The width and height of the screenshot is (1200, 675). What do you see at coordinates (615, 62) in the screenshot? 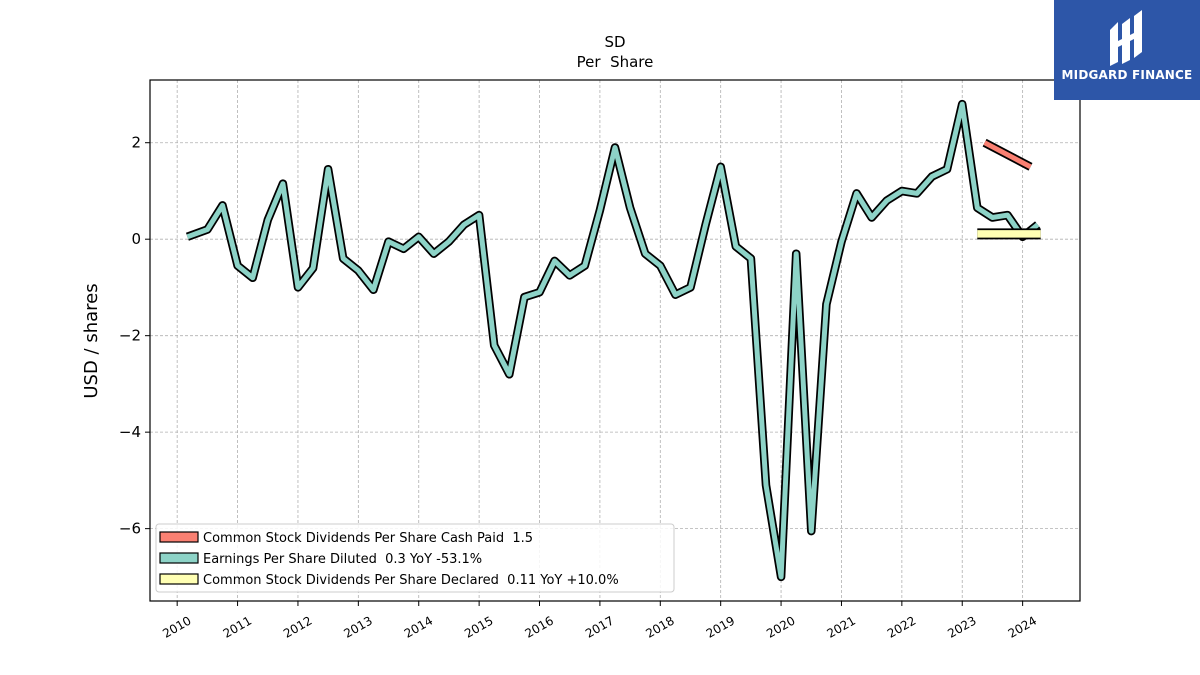
I see `chart-subtitle: Per Share` at bounding box center [615, 62].